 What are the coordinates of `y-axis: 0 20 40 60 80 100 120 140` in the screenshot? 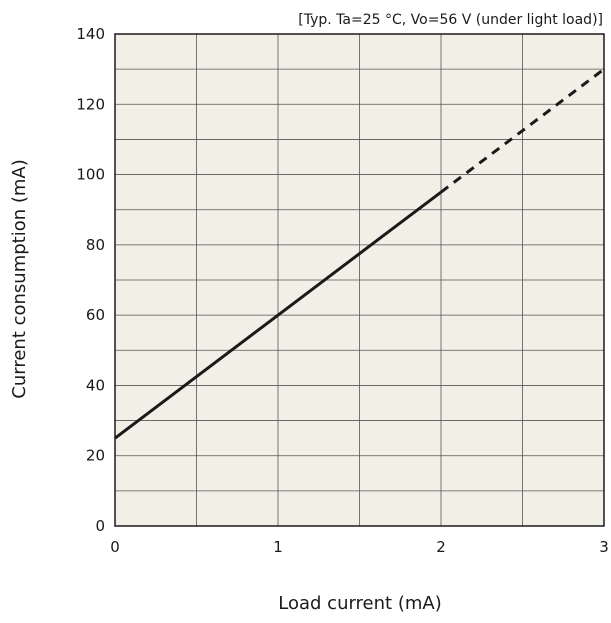 It's located at (90, 280).